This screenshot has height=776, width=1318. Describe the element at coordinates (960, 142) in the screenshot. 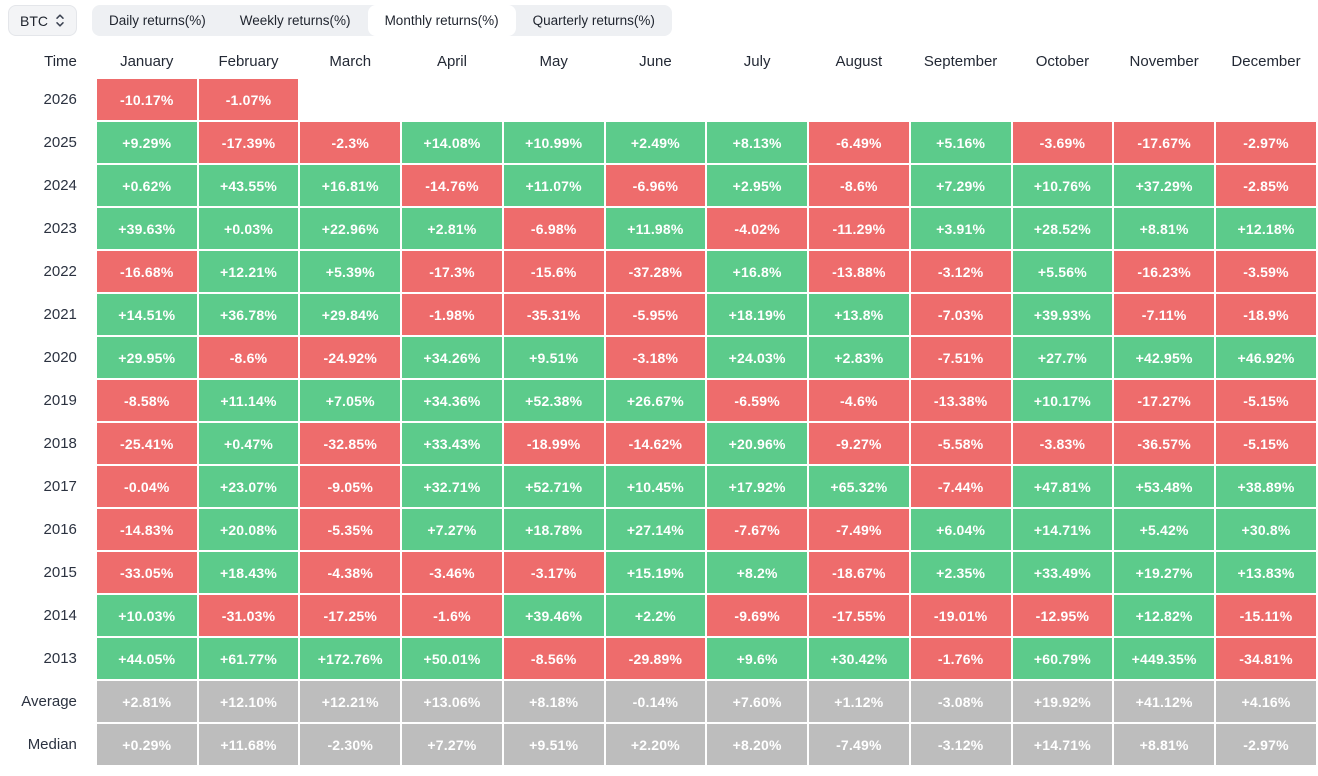

I see `return-cell: +5.16%` at that location.